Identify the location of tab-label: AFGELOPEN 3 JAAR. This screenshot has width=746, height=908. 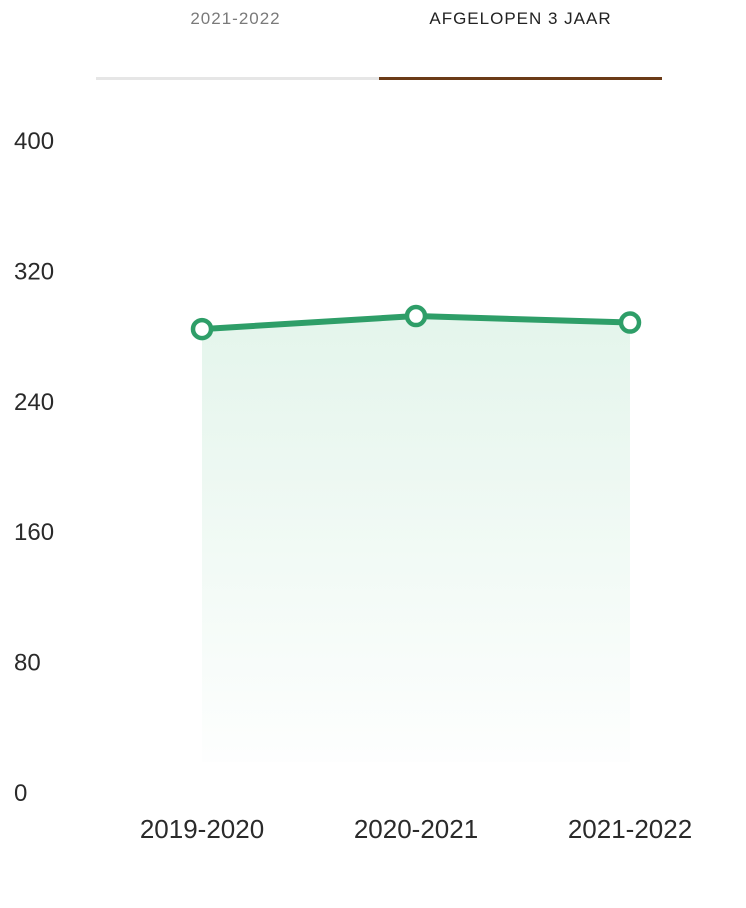
(520, 18).